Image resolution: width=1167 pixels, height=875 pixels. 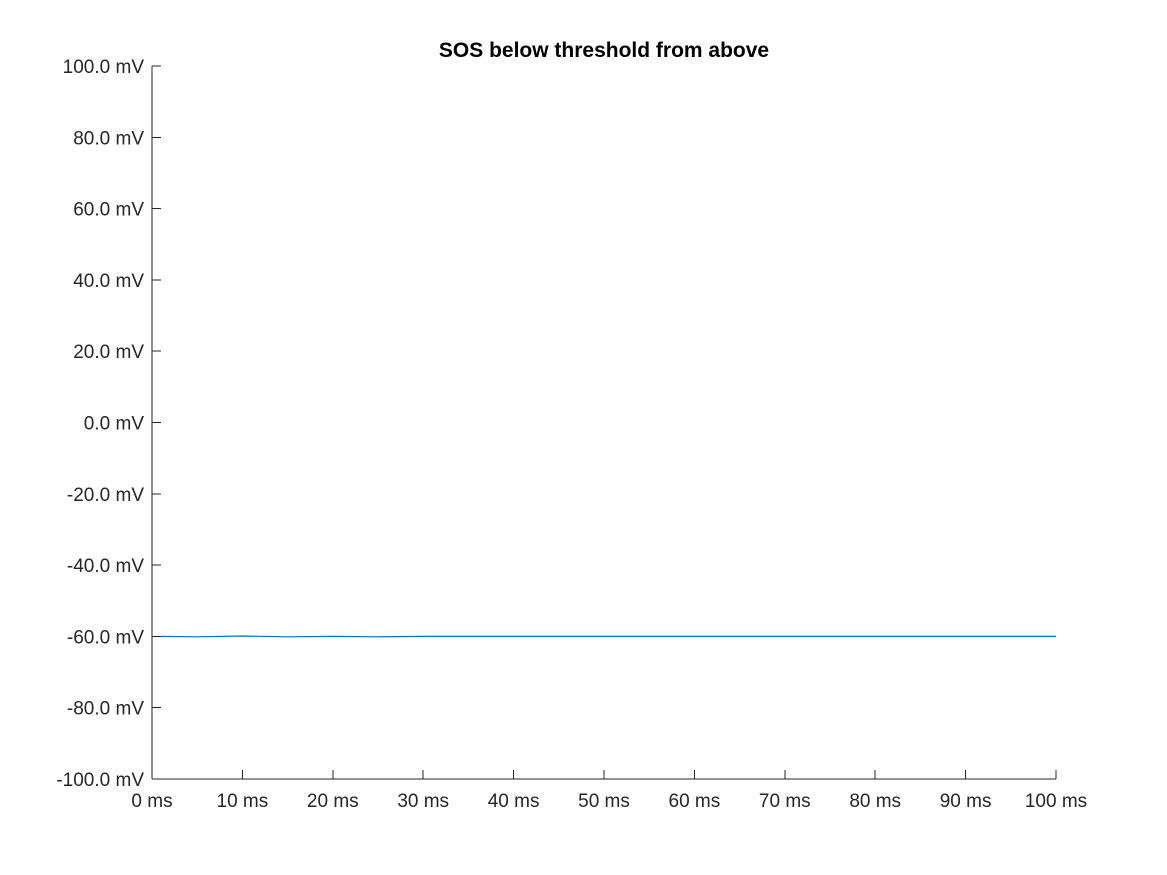 What do you see at coordinates (966, 801) in the screenshot?
I see `x-tick-label: 90 ms` at bounding box center [966, 801].